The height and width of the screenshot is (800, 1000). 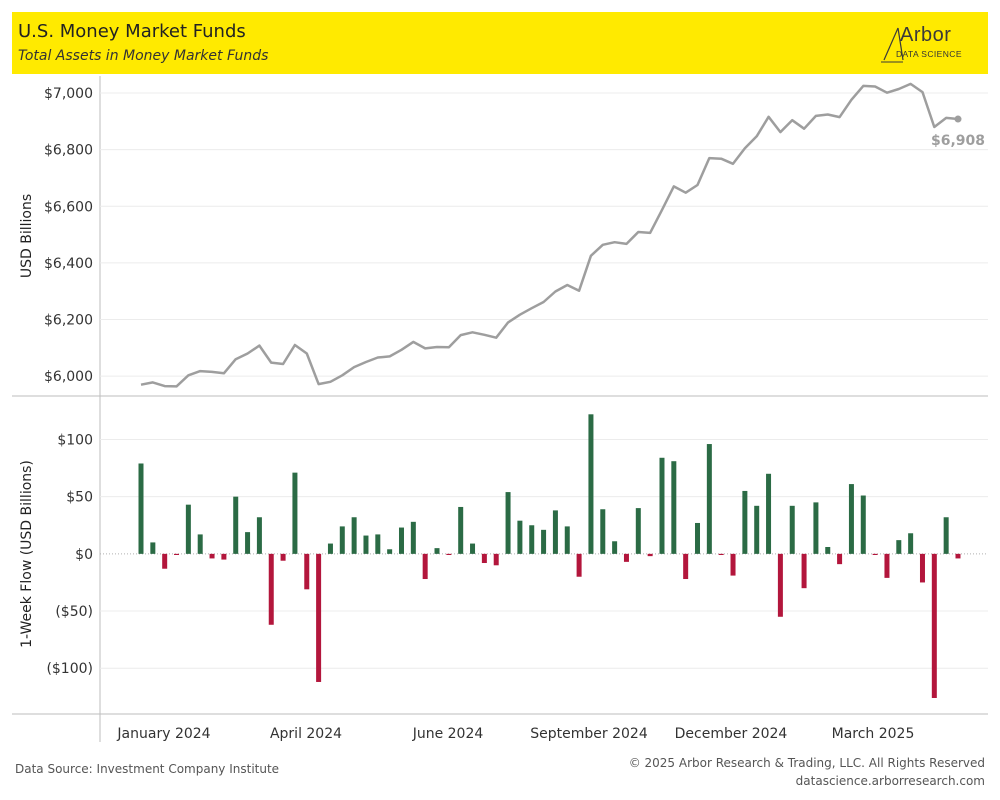 What do you see at coordinates (958, 119) in the screenshot?
I see `assets-end-point` at bounding box center [958, 119].